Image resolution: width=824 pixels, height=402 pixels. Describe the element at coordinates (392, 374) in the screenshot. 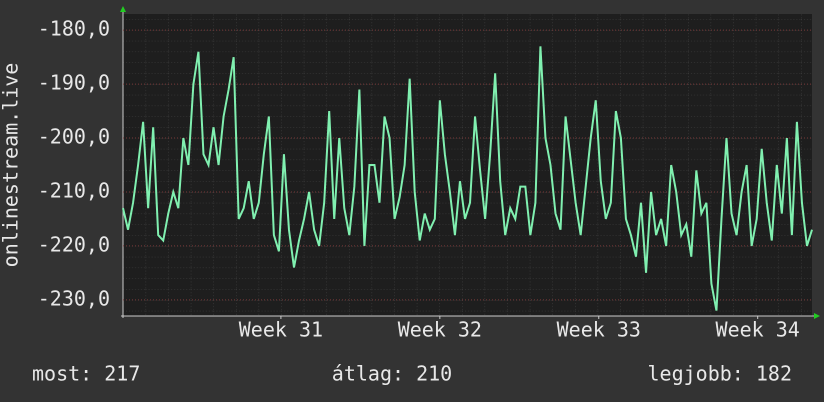

I see `footer-average: átlag: 210` at that location.